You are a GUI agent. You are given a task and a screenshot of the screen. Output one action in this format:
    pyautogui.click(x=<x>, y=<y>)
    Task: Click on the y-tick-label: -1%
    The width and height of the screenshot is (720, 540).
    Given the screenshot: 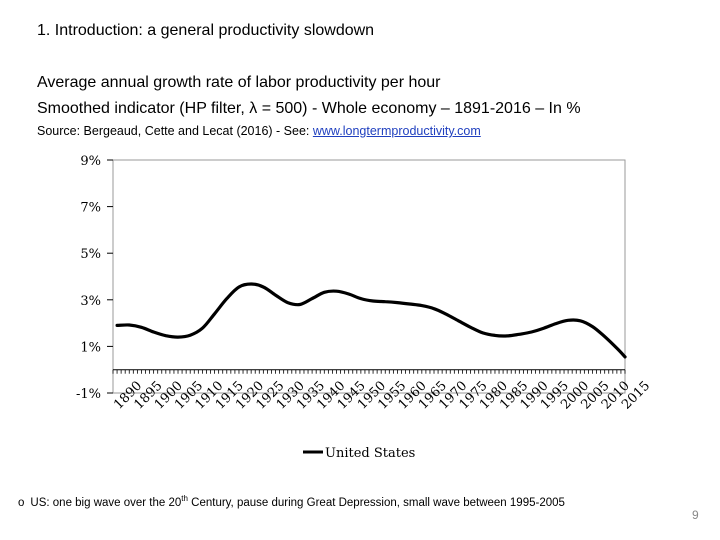 What is the action you would take?
    pyautogui.click(x=88, y=394)
    